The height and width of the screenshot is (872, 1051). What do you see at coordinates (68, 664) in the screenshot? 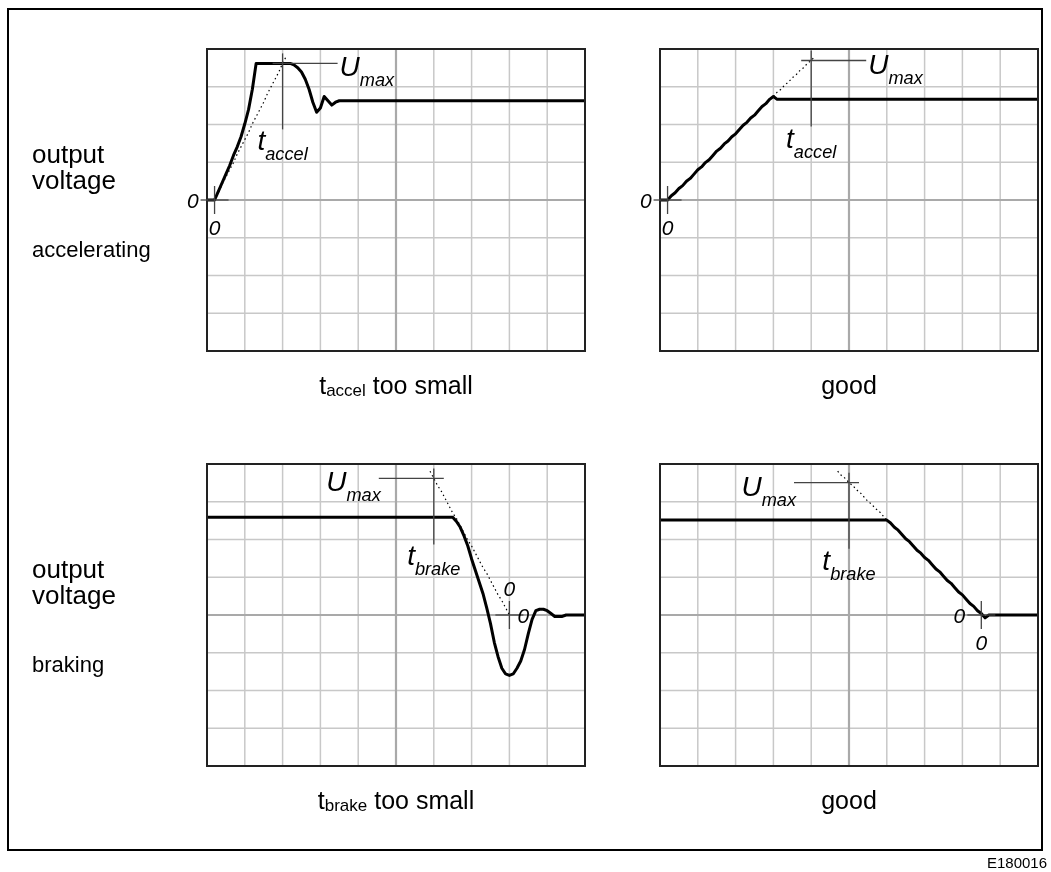
I see `text: braking` at bounding box center [68, 664].